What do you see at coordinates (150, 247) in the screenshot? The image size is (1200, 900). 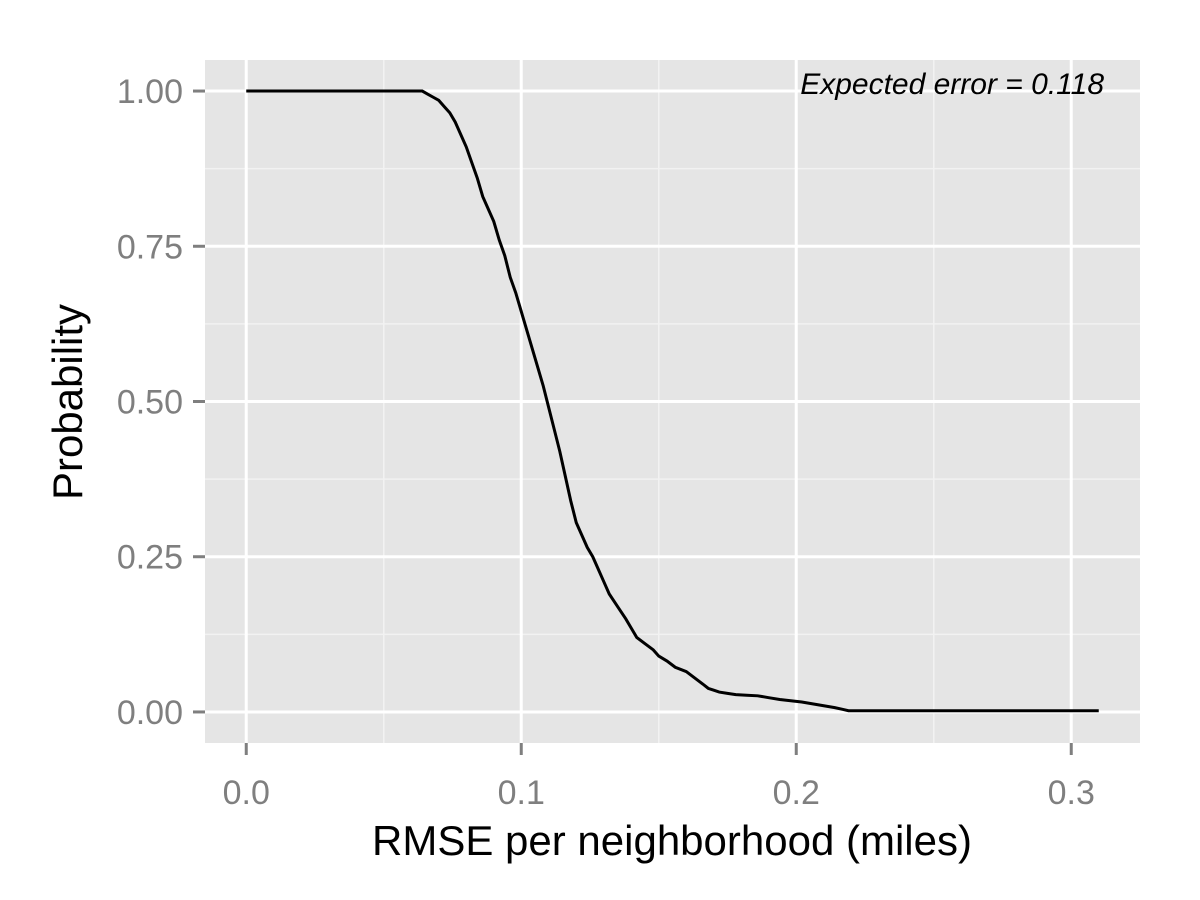 I see `y-tick-label: 0.75` at bounding box center [150, 247].